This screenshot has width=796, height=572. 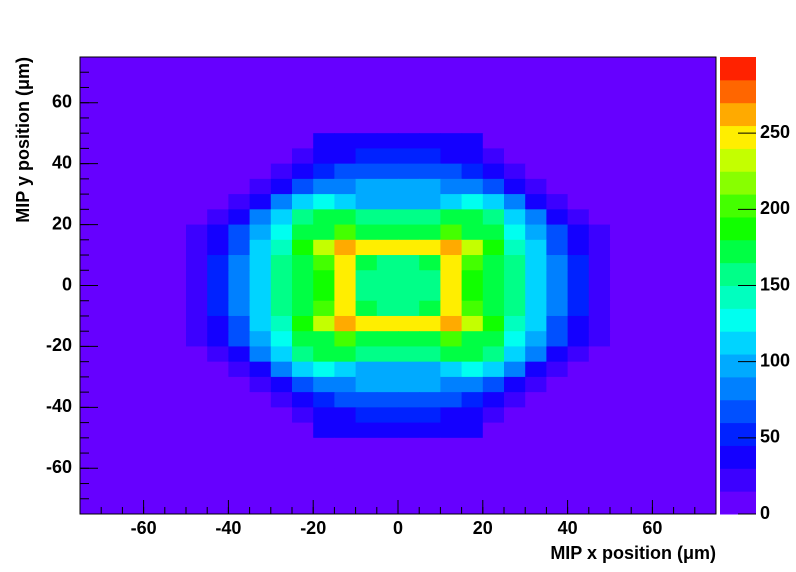 What do you see at coordinates (62, 162) in the screenshot?
I see `y-tick-label: 40` at bounding box center [62, 162].